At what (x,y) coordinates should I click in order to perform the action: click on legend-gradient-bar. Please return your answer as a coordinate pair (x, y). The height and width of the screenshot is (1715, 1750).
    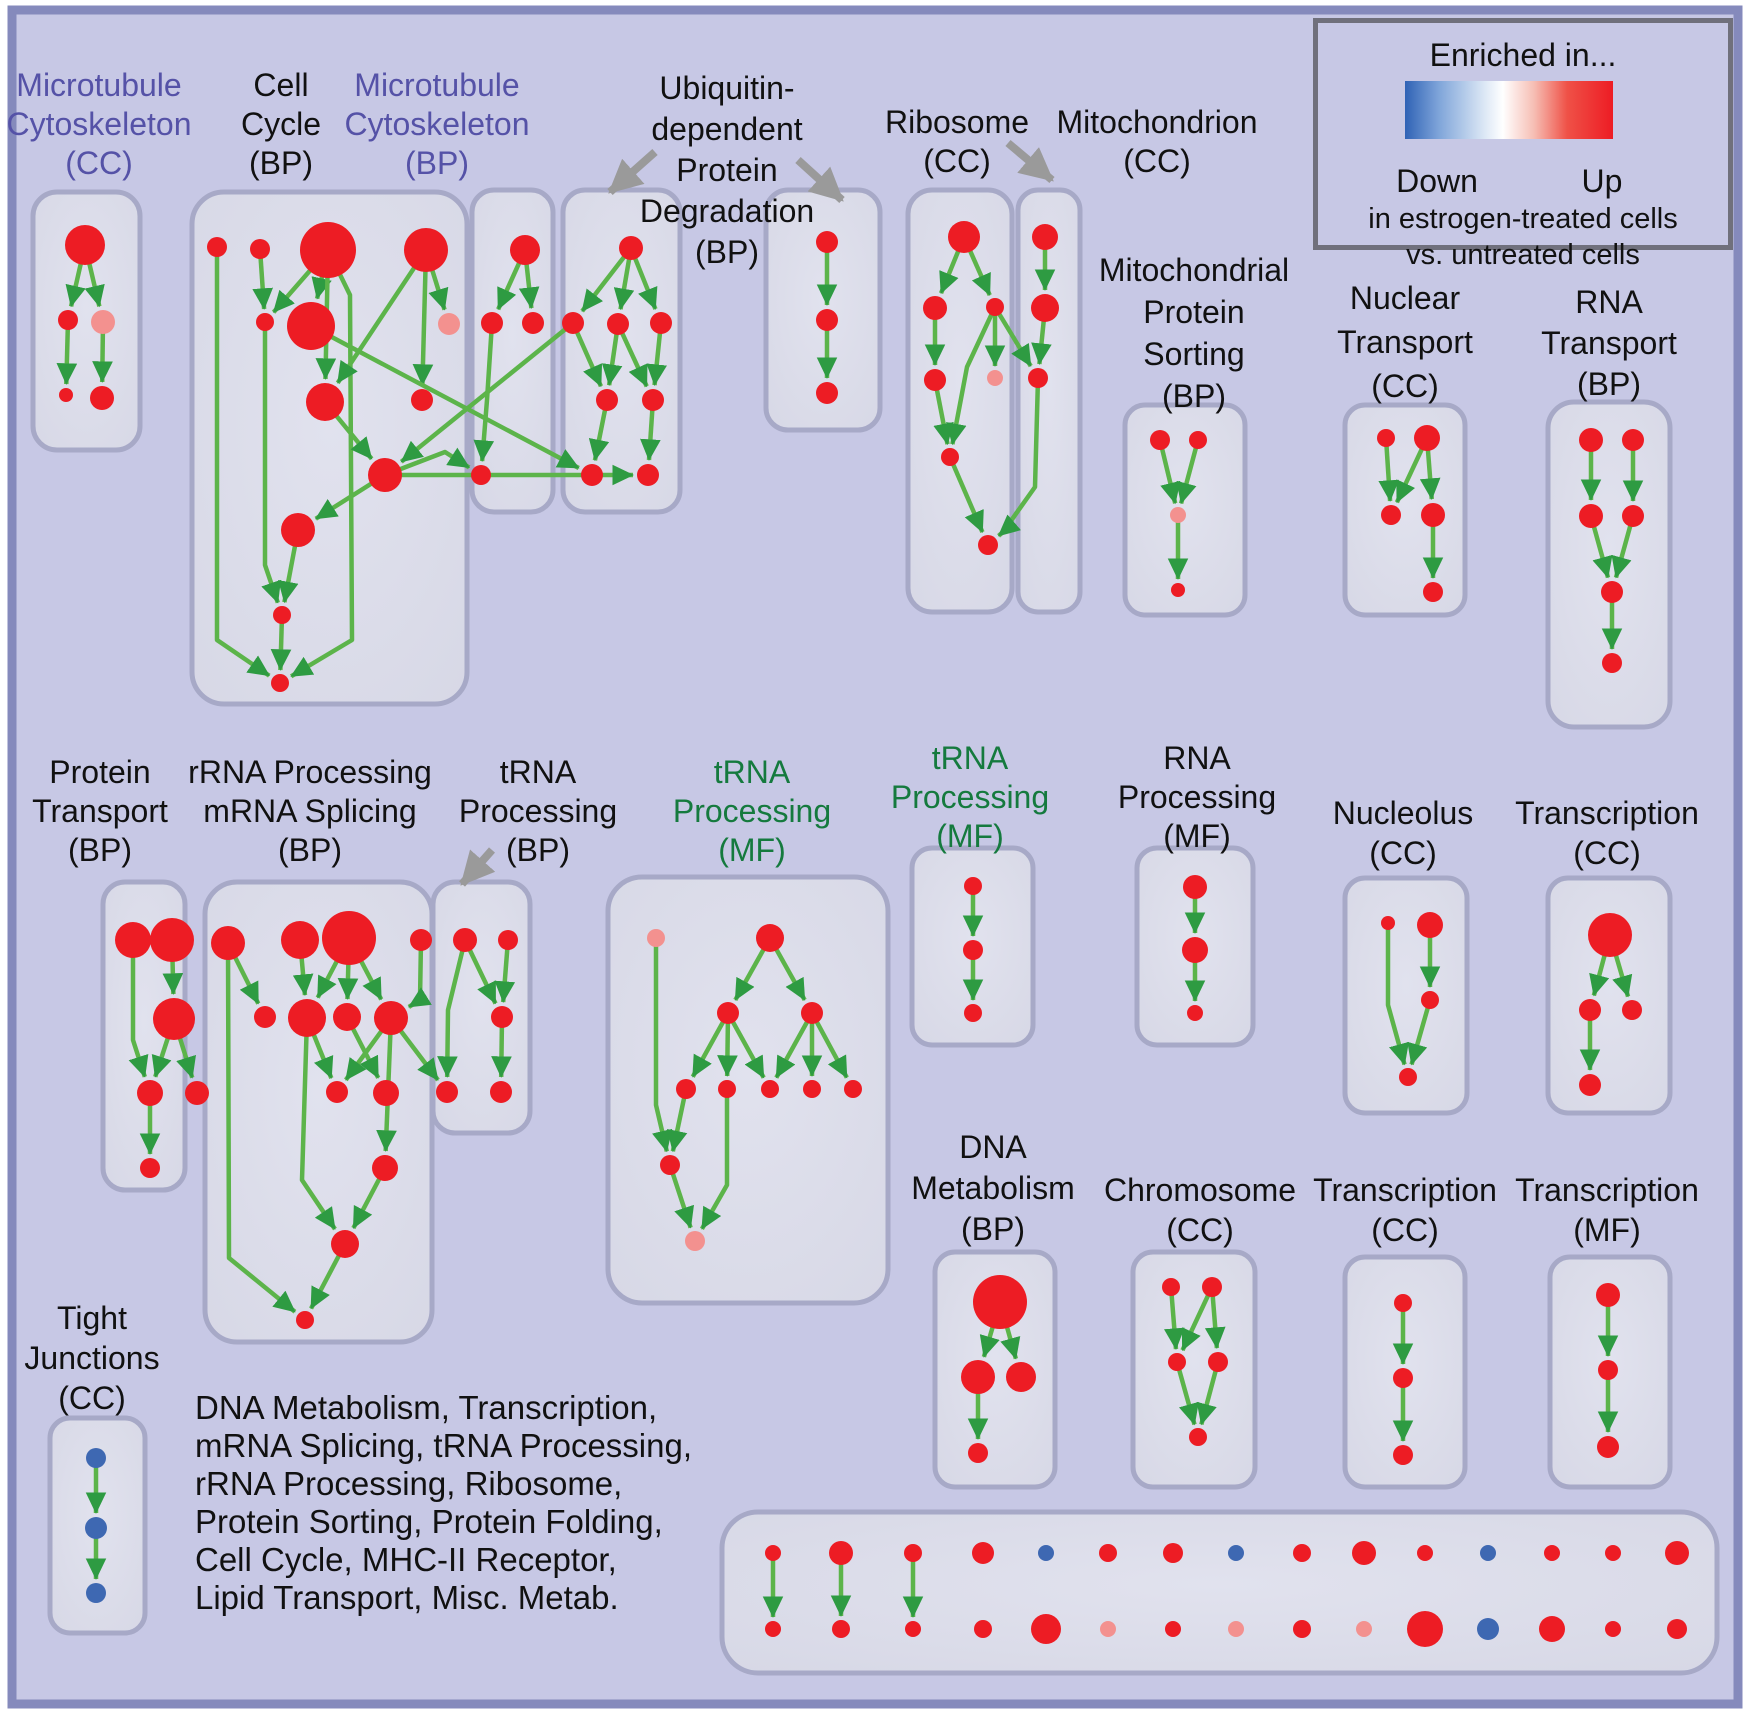
    Looking at the image, I should click on (1509, 110).